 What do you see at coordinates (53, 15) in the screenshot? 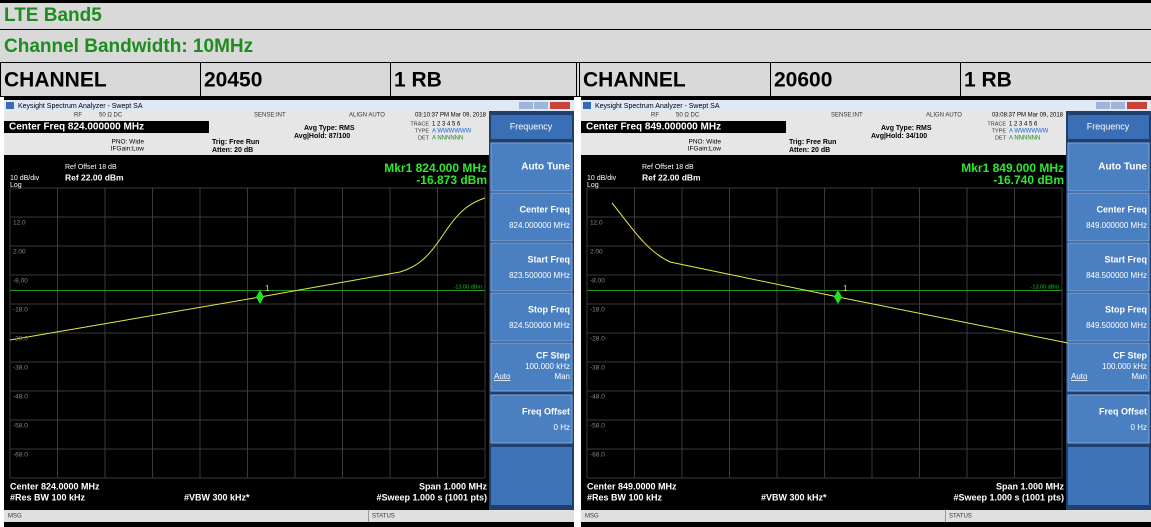
I see `title: LTE Band5` at bounding box center [53, 15].